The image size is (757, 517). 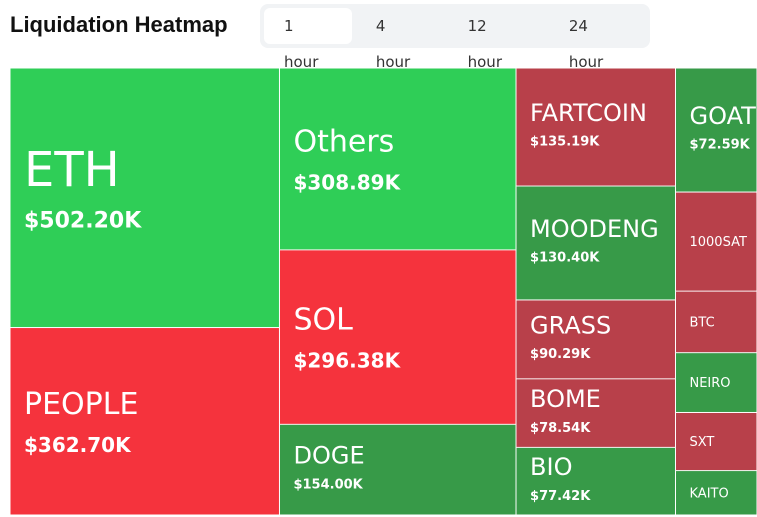 What do you see at coordinates (78, 445) in the screenshot?
I see `tile-value: $362.70K` at bounding box center [78, 445].